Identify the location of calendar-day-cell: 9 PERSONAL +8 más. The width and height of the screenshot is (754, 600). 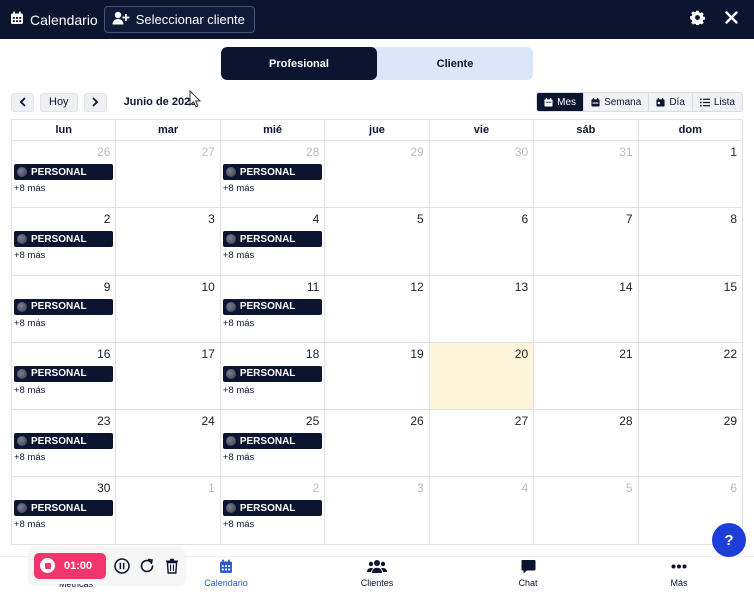
(64, 309).